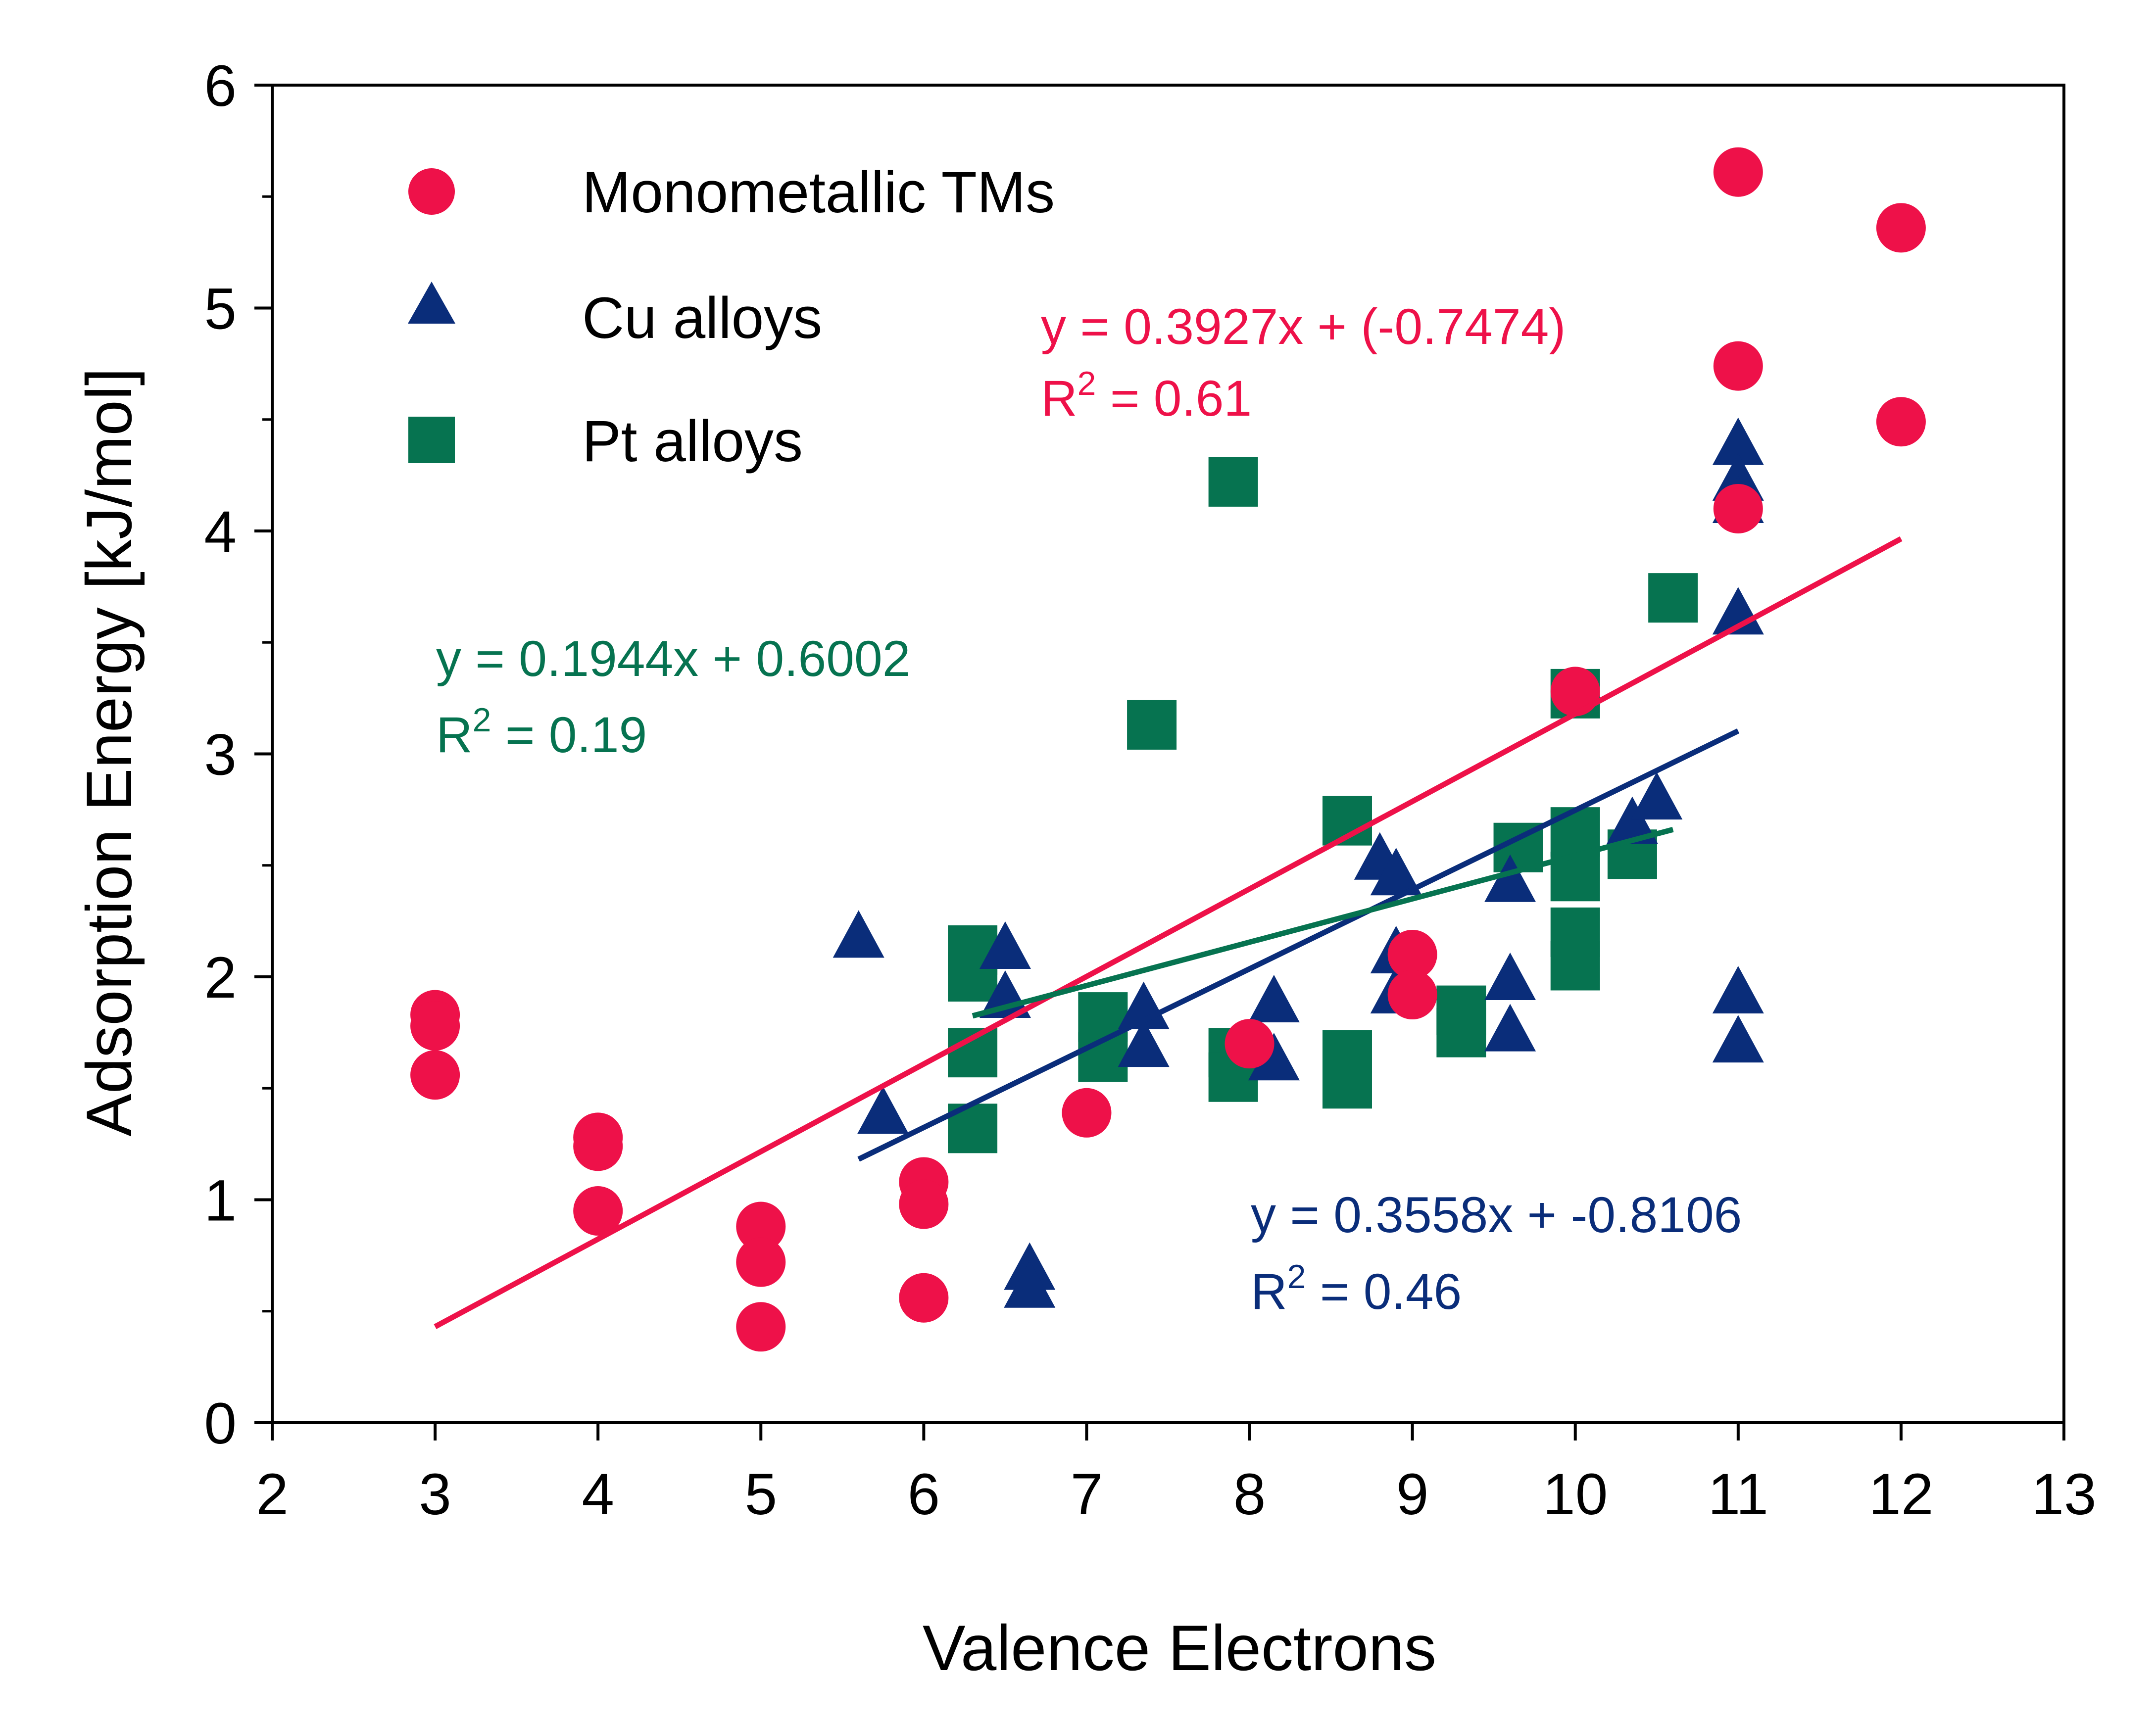 Image resolution: width=2156 pixels, height=1728 pixels. What do you see at coordinates (1496, 1254) in the screenshot?
I see `annotation-cu: y = 0.3558x + -0.8106 R2 = 0.46` at bounding box center [1496, 1254].